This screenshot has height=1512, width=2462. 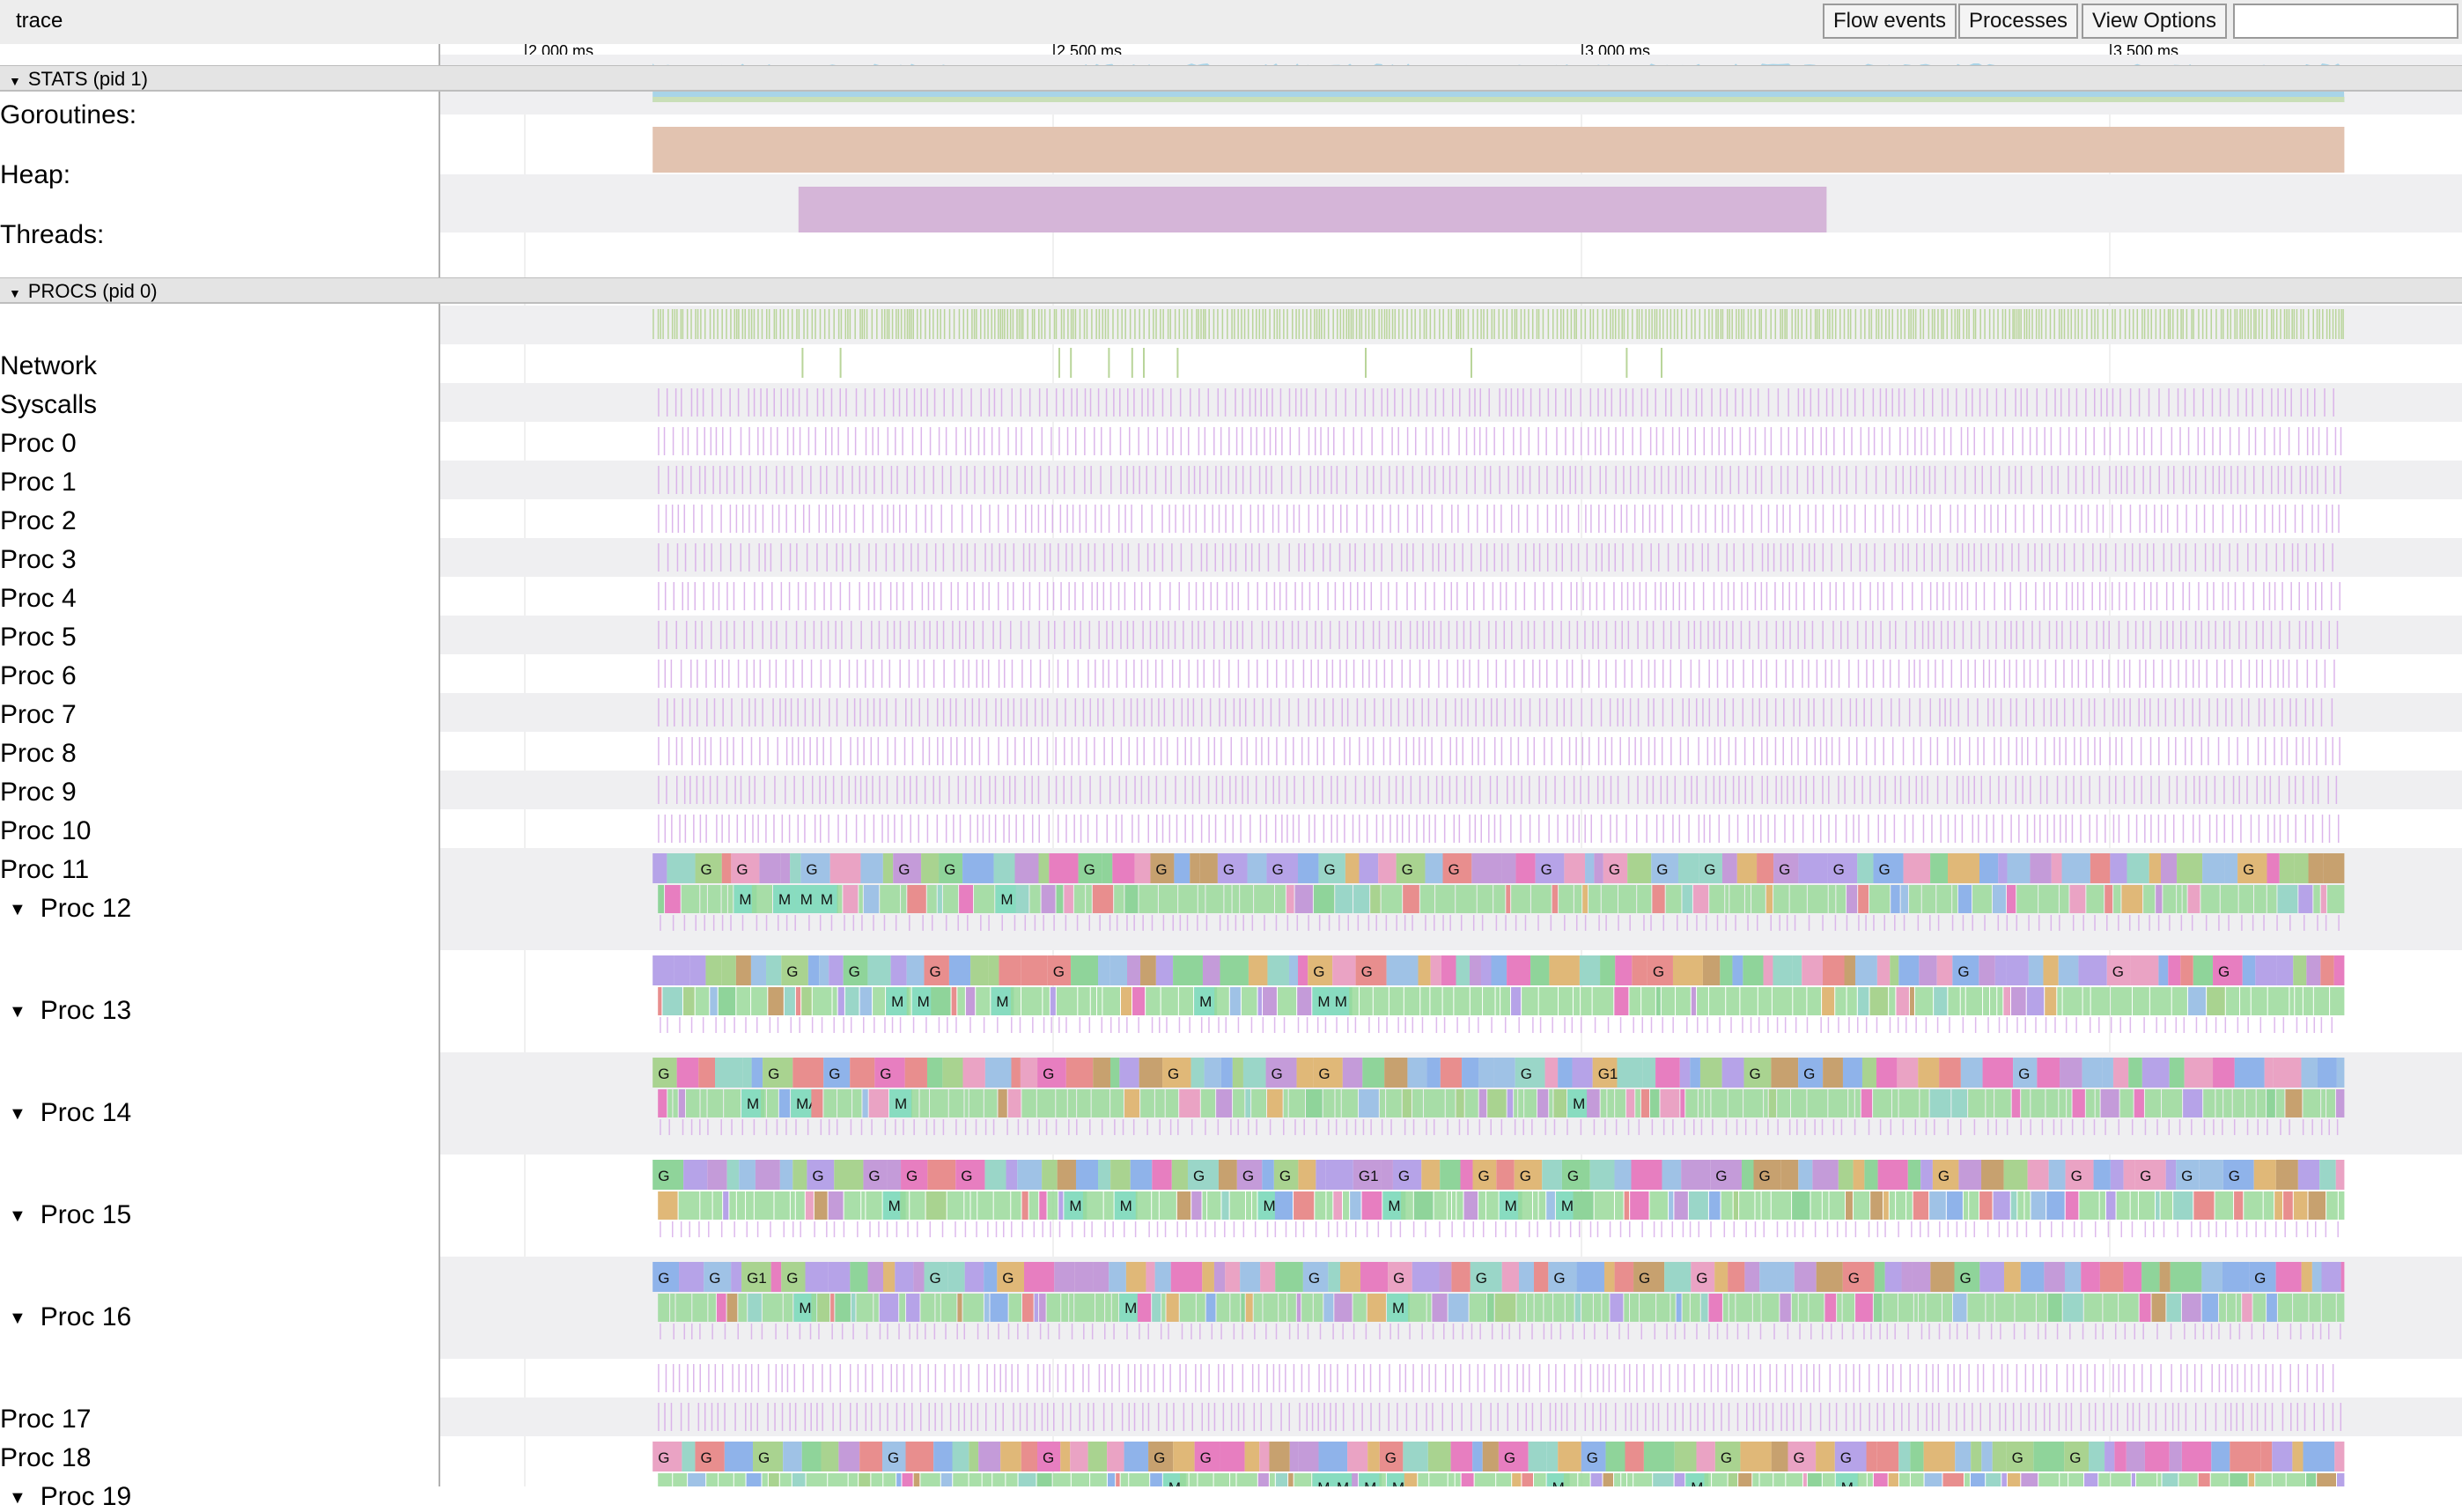 What do you see at coordinates (2345, 22) in the screenshot?
I see `search-input` at bounding box center [2345, 22].